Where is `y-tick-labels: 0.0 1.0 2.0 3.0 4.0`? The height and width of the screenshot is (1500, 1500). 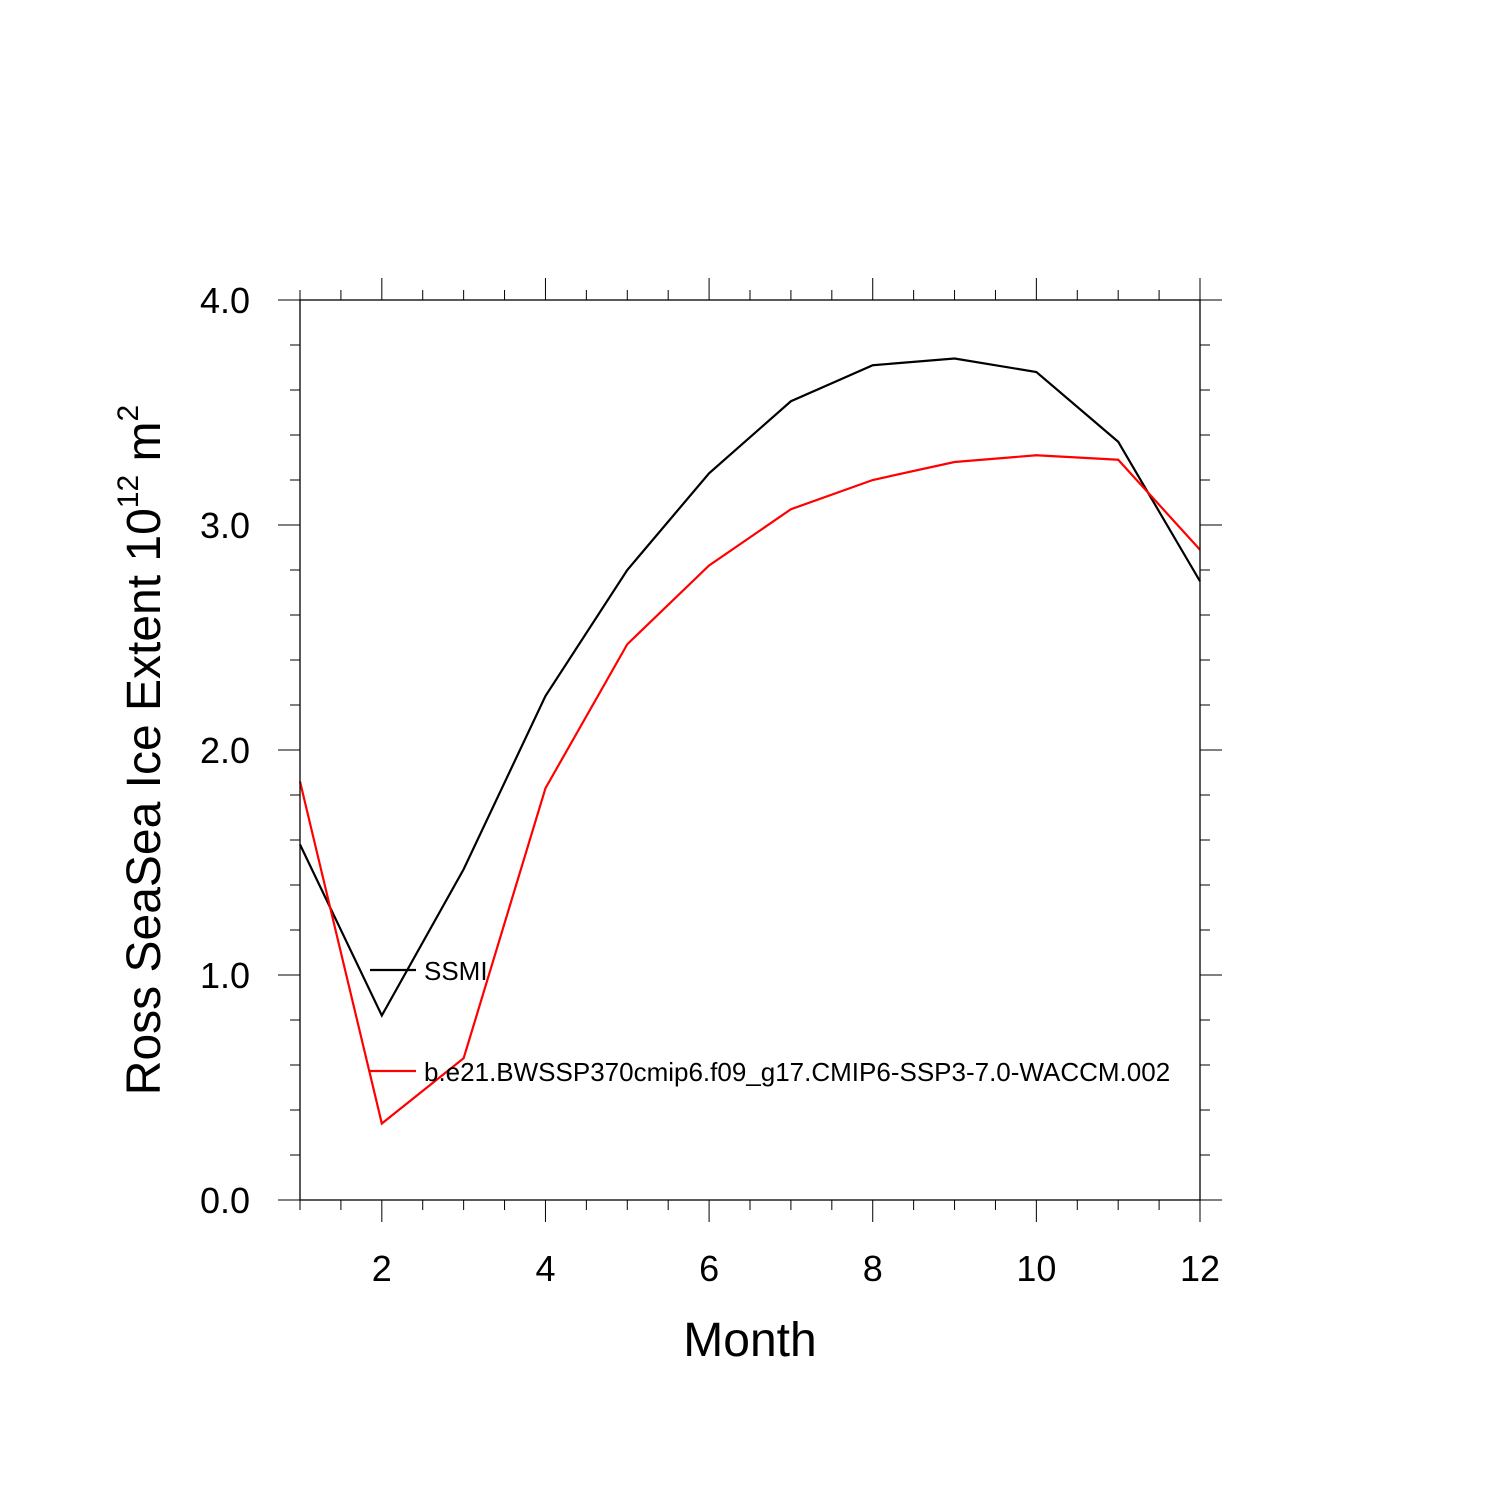 y-tick-labels: 0.0 1.0 2.0 3.0 4.0 is located at coordinates (225, 750).